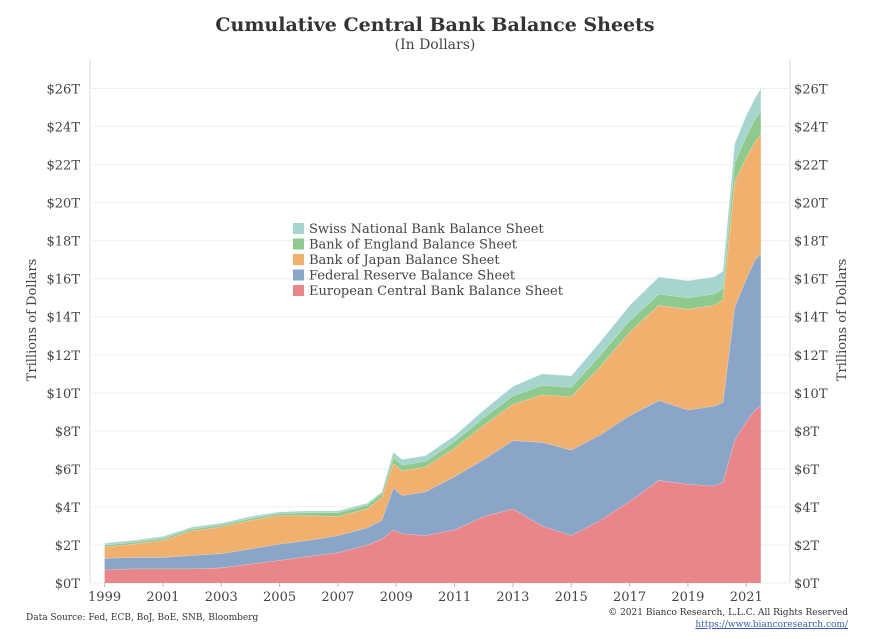 The width and height of the screenshot is (870, 639). I want to click on y-tick-label-left: $20T, so click(64, 204).